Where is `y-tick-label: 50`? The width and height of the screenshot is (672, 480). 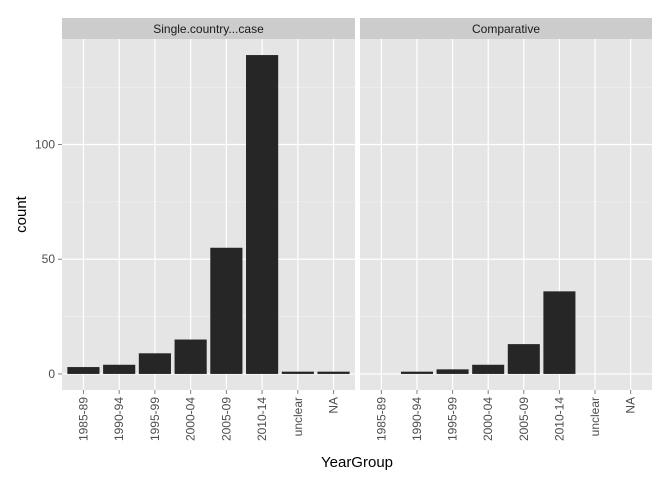
y-tick-label: 50 is located at coordinates (49, 259).